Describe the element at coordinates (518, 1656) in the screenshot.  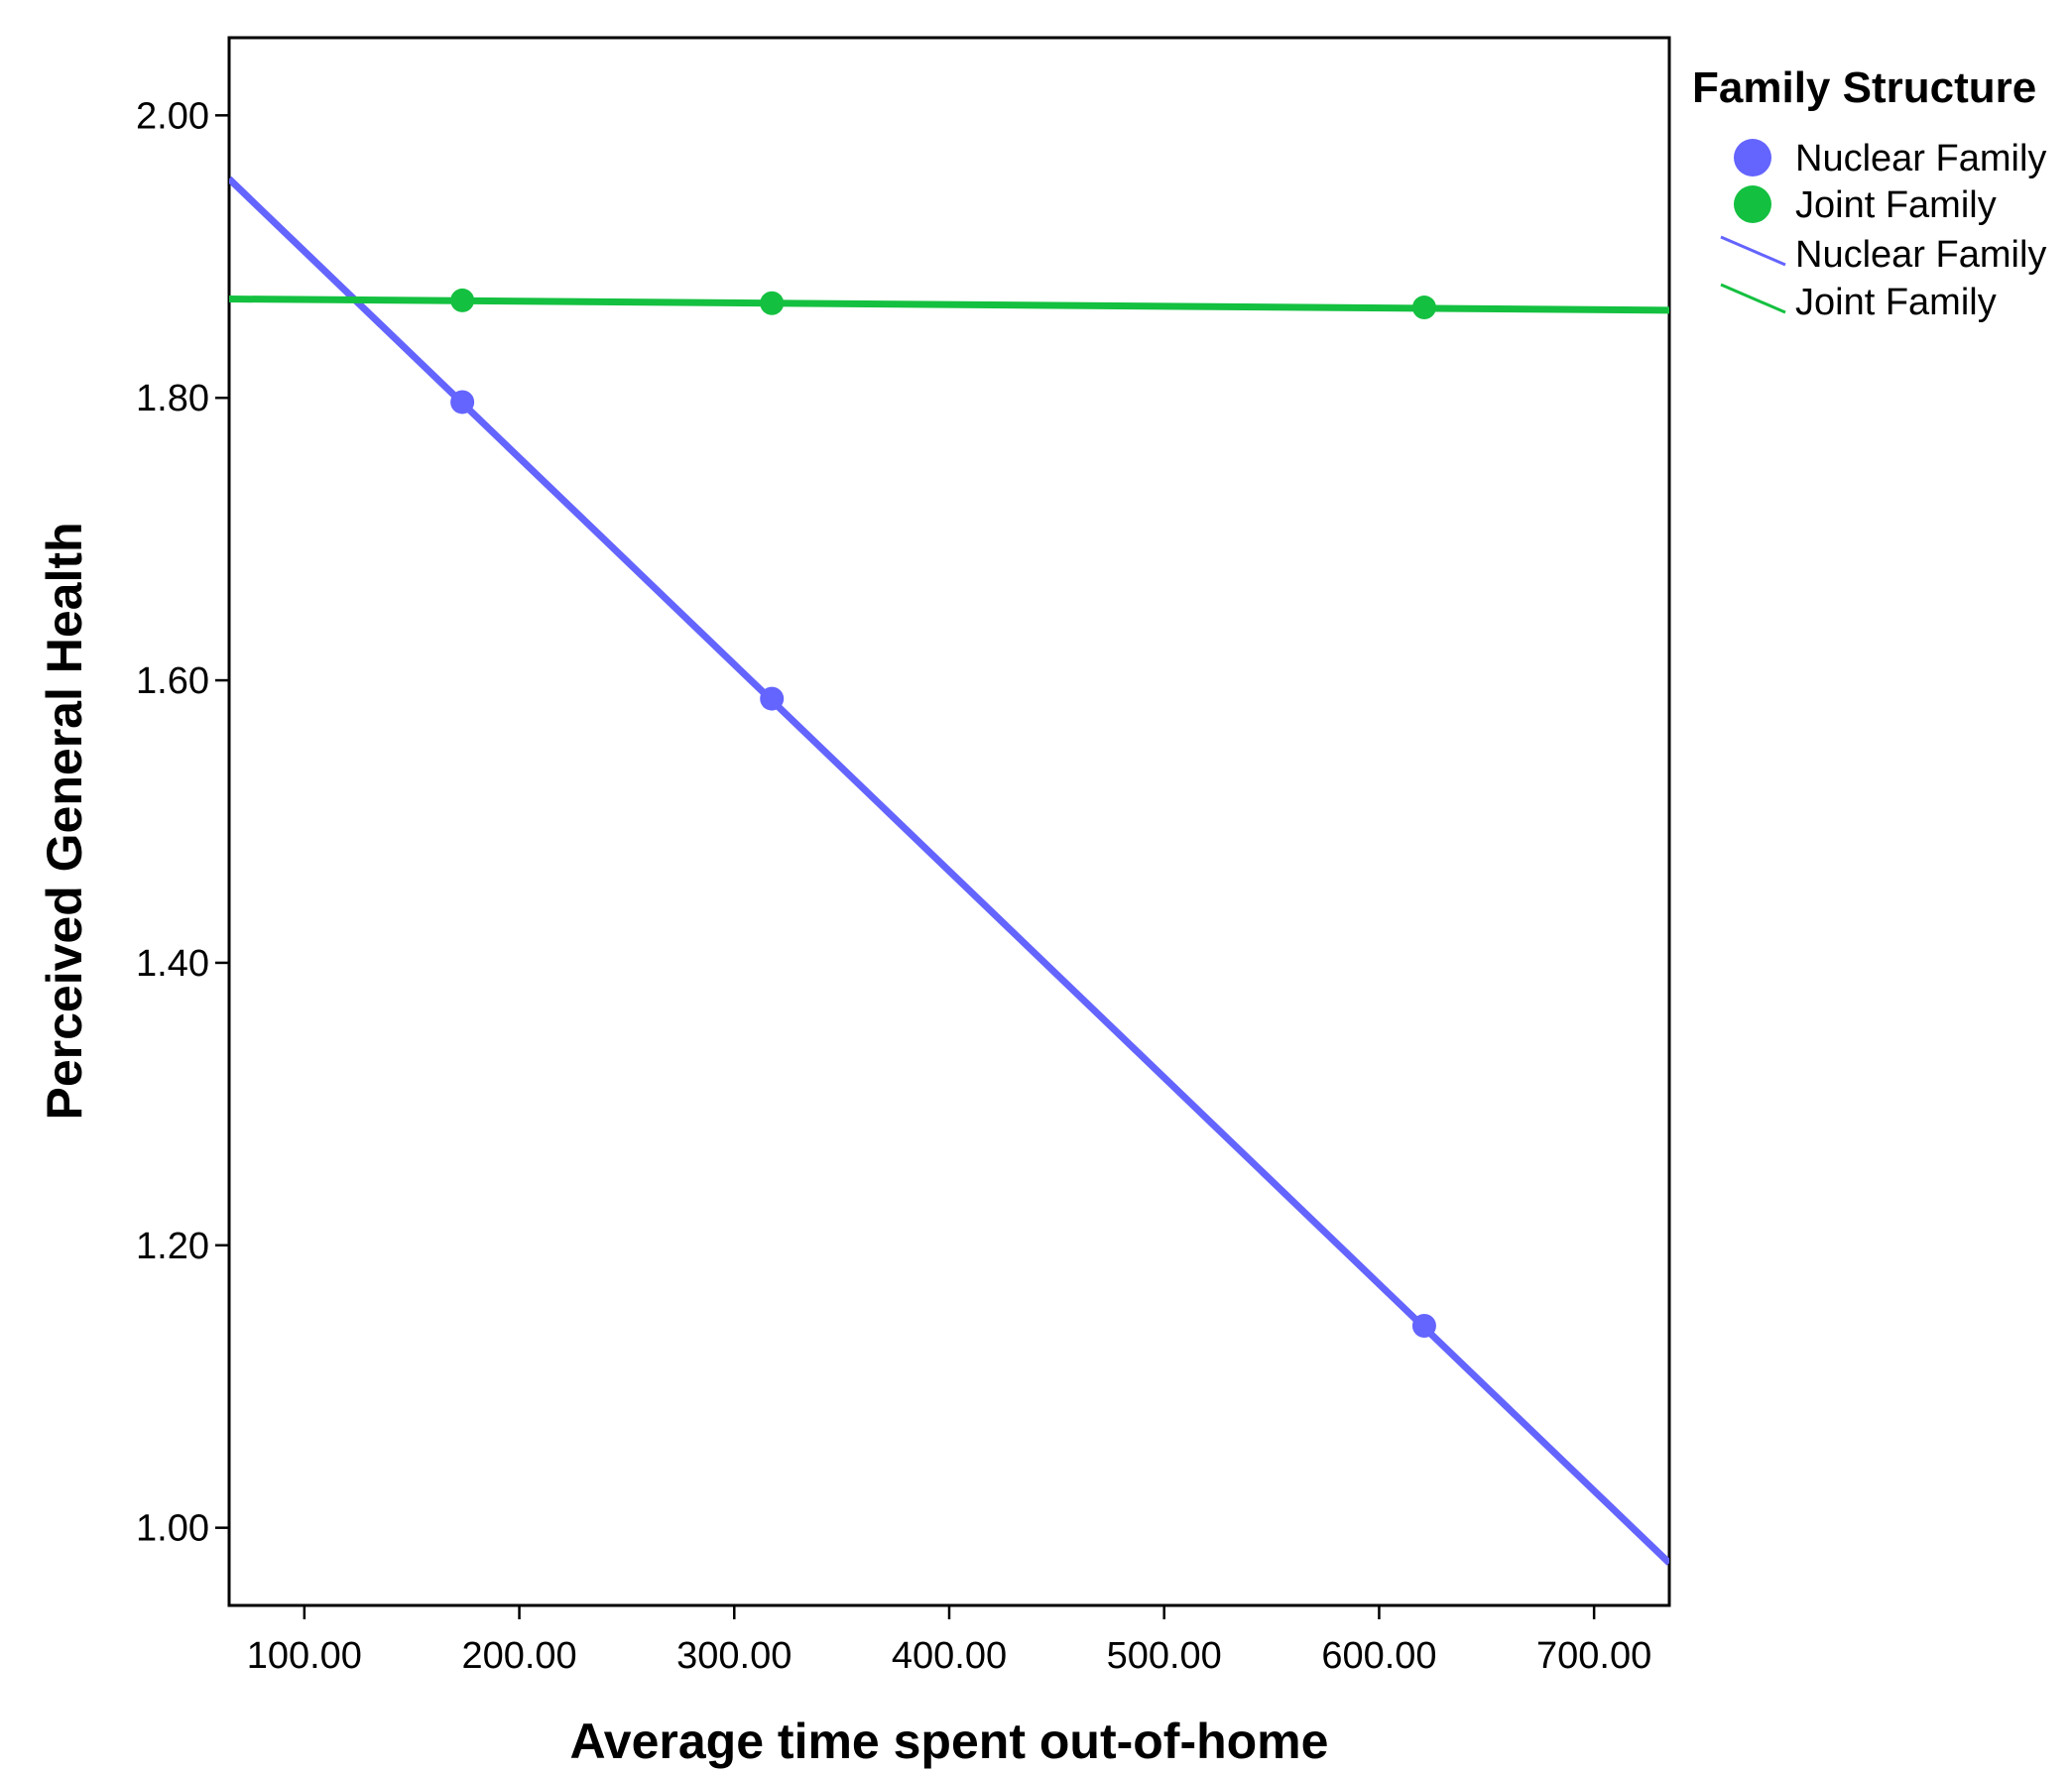
I see `x-tick-label: 200.00` at that location.